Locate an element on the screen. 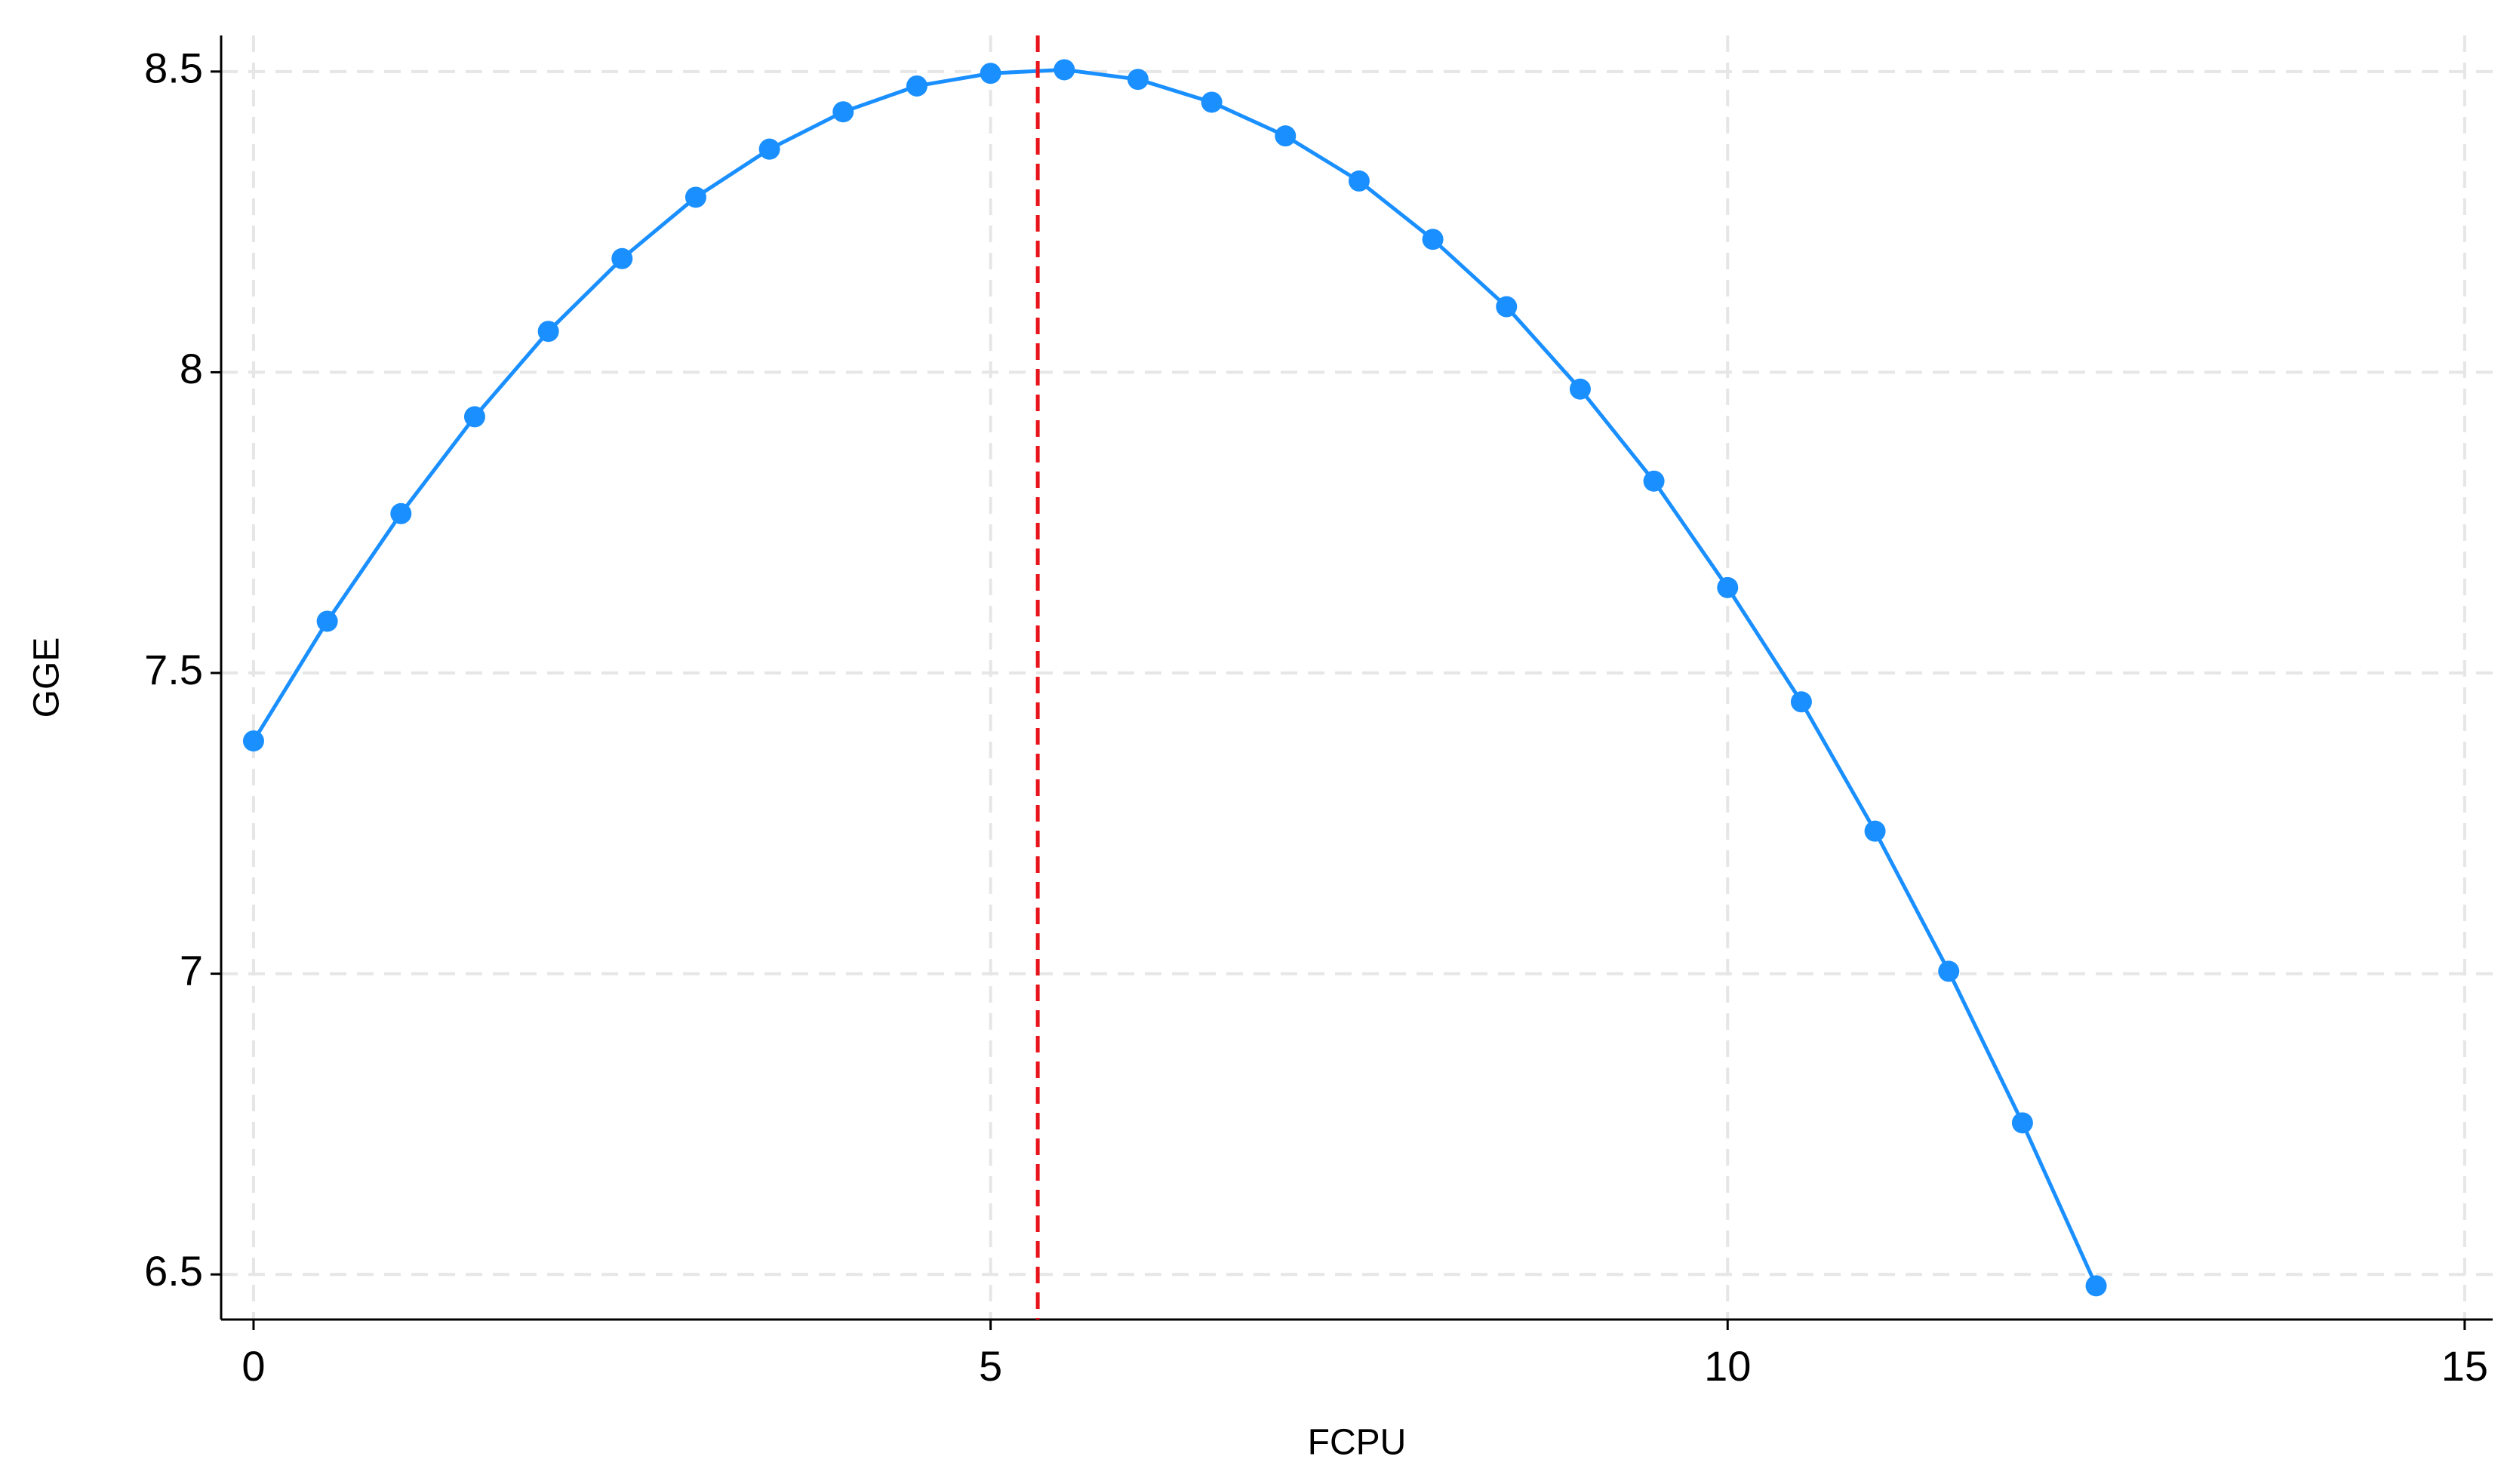 This screenshot has width=2504, height=1484. y-tick-label: 7.5 is located at coordinates (173, 669).